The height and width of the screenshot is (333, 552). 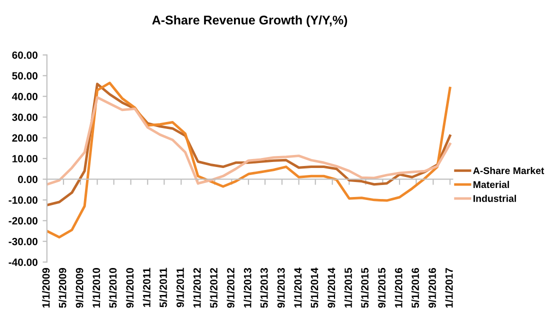 What do you see at coordinates (25, 158) in the screenshot?
I see `y-tick-label: 10.00` at bounding box center [25, 158].